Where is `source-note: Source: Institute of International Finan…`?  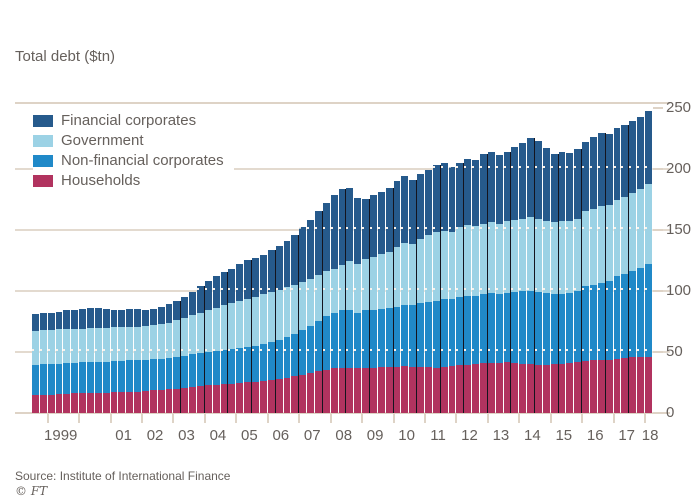
source-note: Source: Institute of International Finan… is located at coordinates (123, 476).